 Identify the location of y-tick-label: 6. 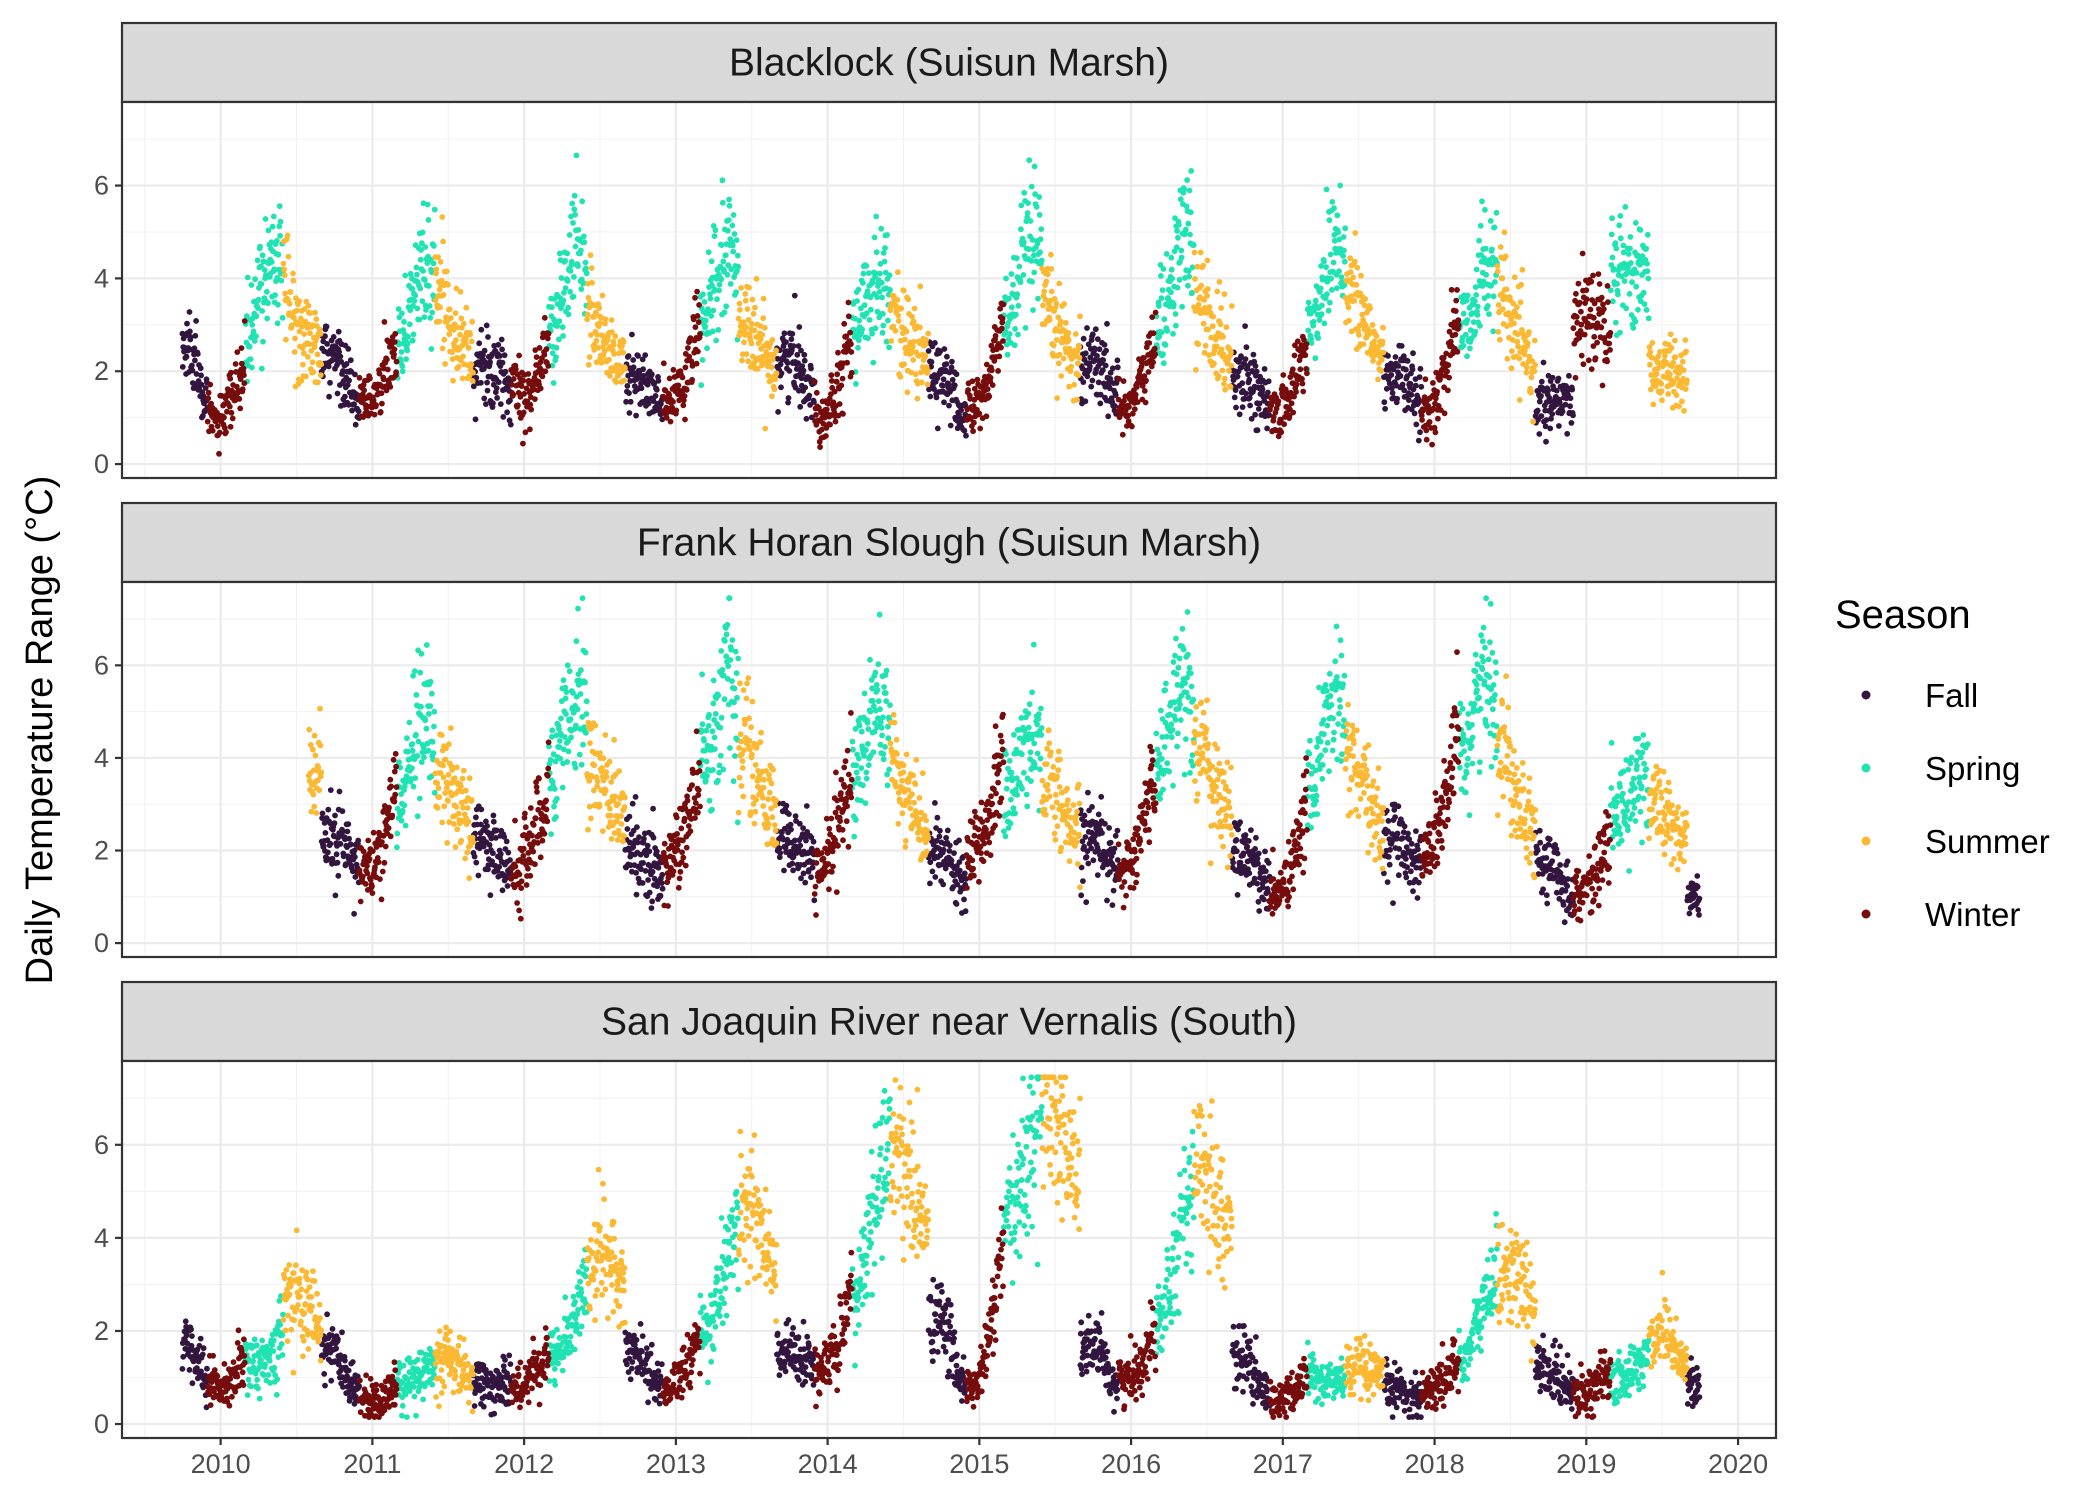
(101, 665).